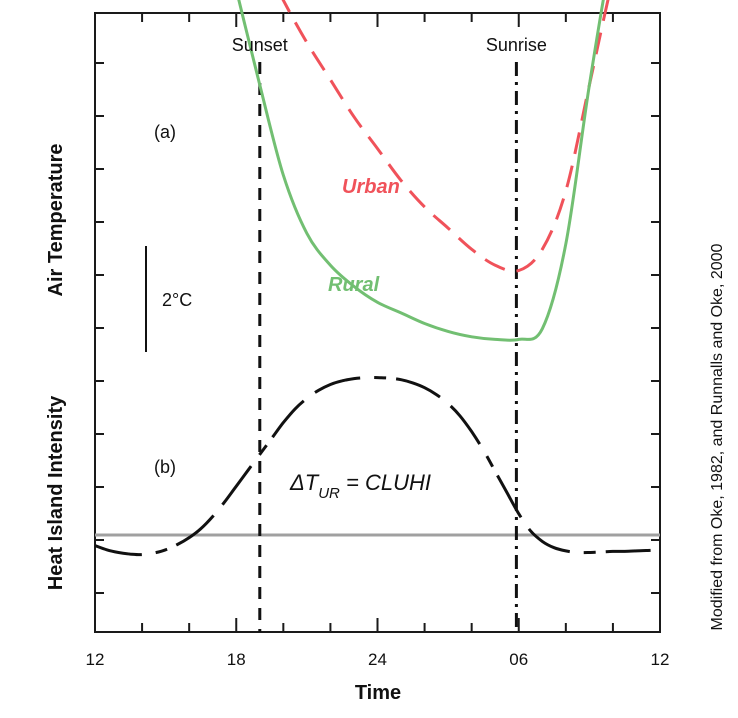 The height and width of the screenshot is (718, 738). I want to click on y-axis-title-air-temperature: Air Temperature, so click(56, 219).